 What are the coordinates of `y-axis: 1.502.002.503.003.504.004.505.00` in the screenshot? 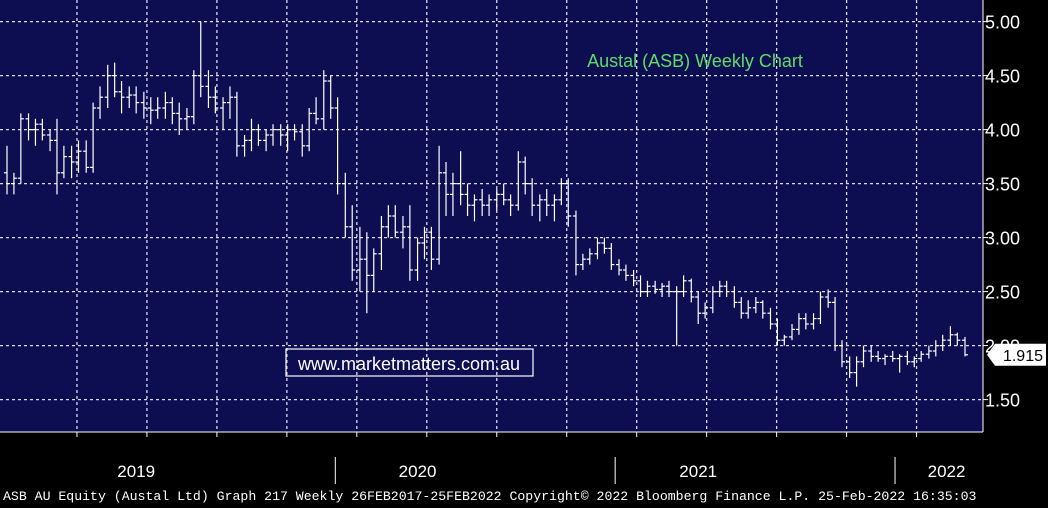 It's located at (1001, 216).